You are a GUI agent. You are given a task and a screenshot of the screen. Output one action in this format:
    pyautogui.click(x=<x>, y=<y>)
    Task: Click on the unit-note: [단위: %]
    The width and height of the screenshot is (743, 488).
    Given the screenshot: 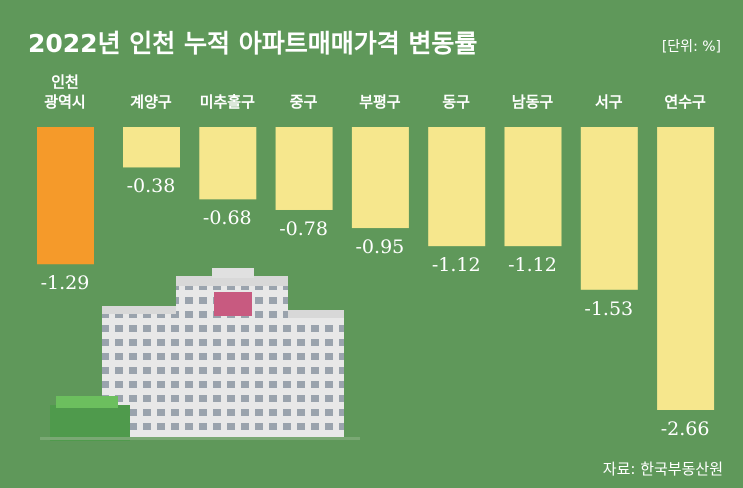 What is the action you would take?
    pyautogui.click(x=691, y=47)
    